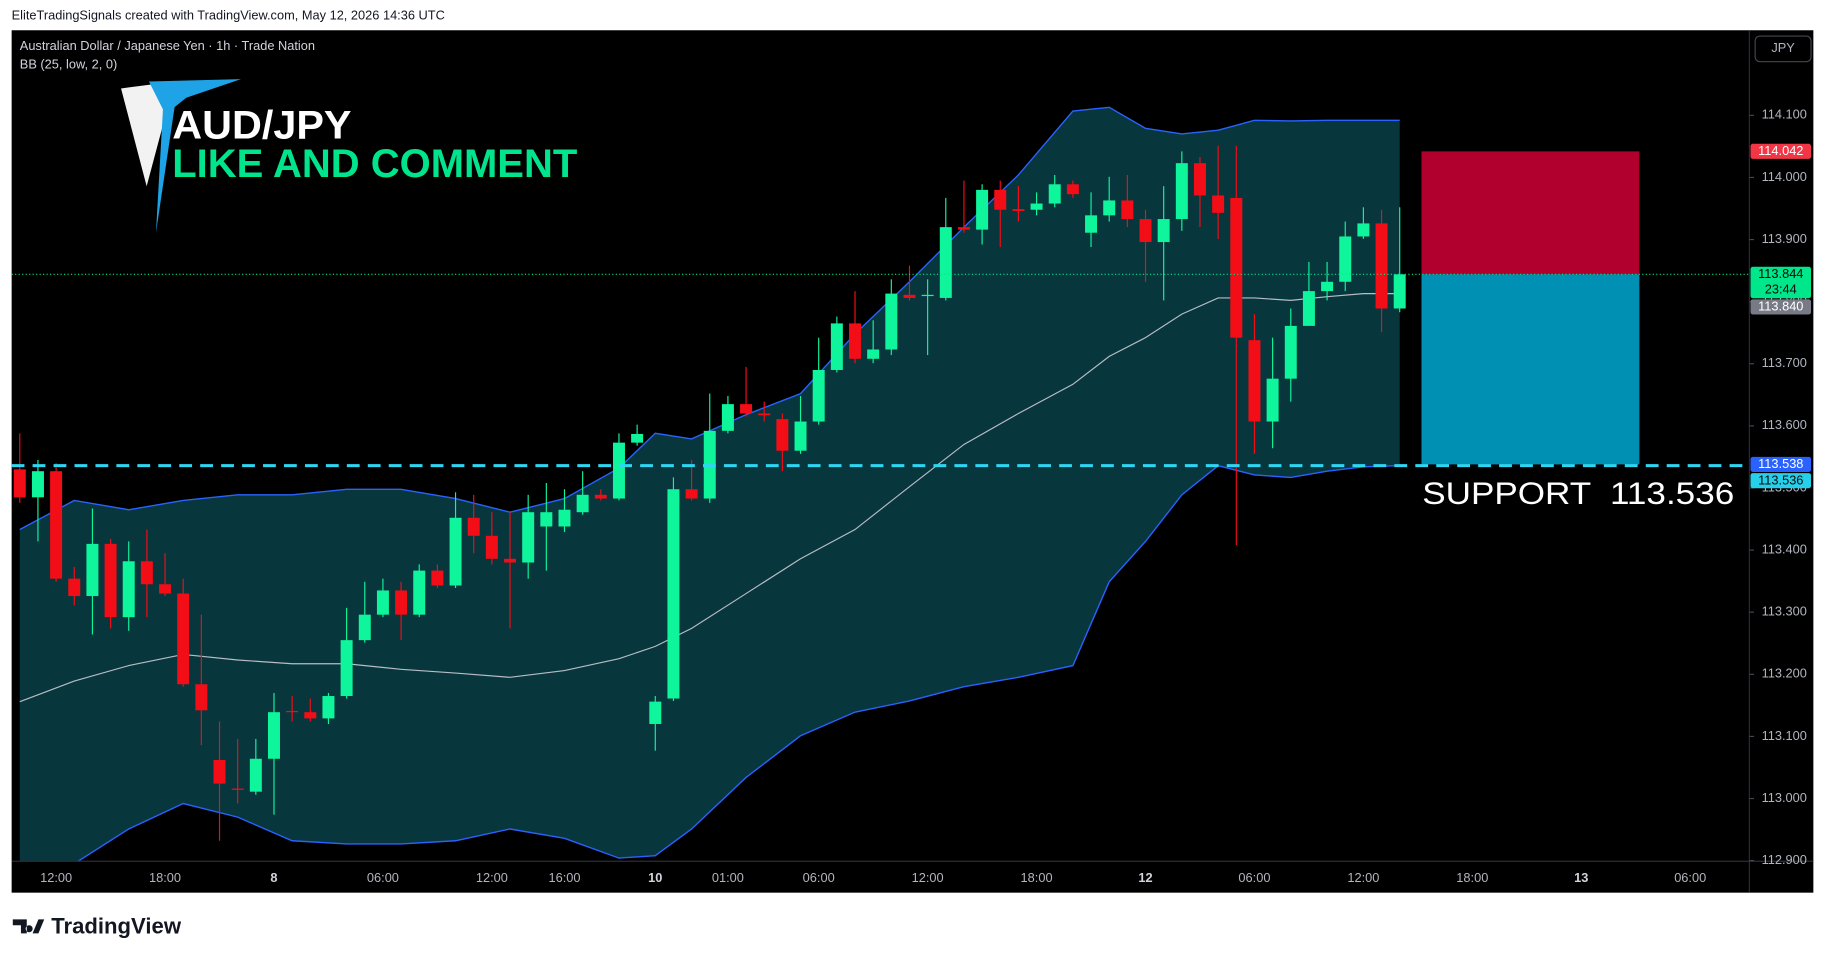  Describe the element at coordinates (1530, 213) in the screenshot. I see `position-stop-zone` at that location.